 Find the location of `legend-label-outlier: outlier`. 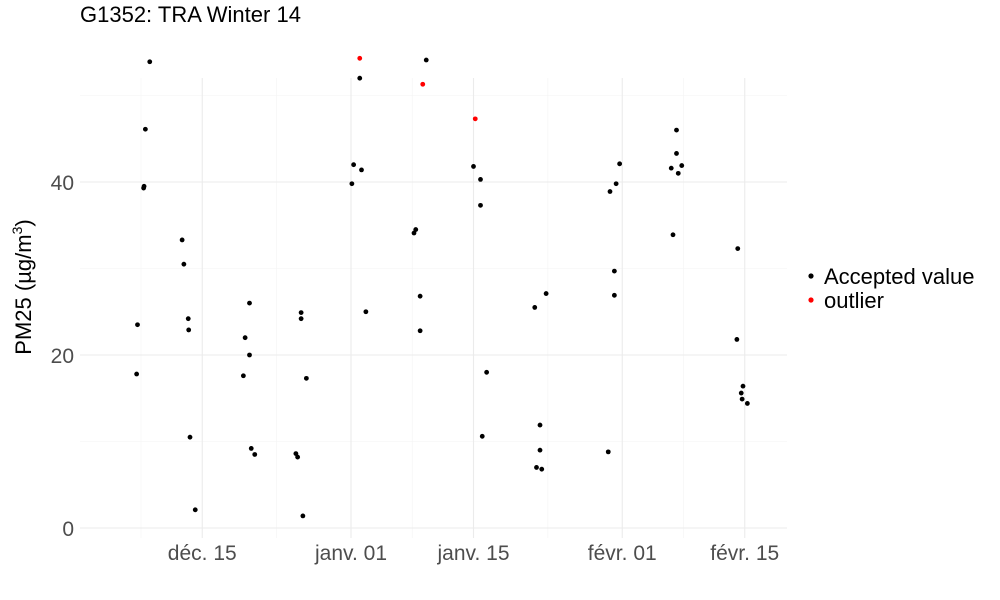

legend-label-outlier: outlier is located at coordinates (854, 300).